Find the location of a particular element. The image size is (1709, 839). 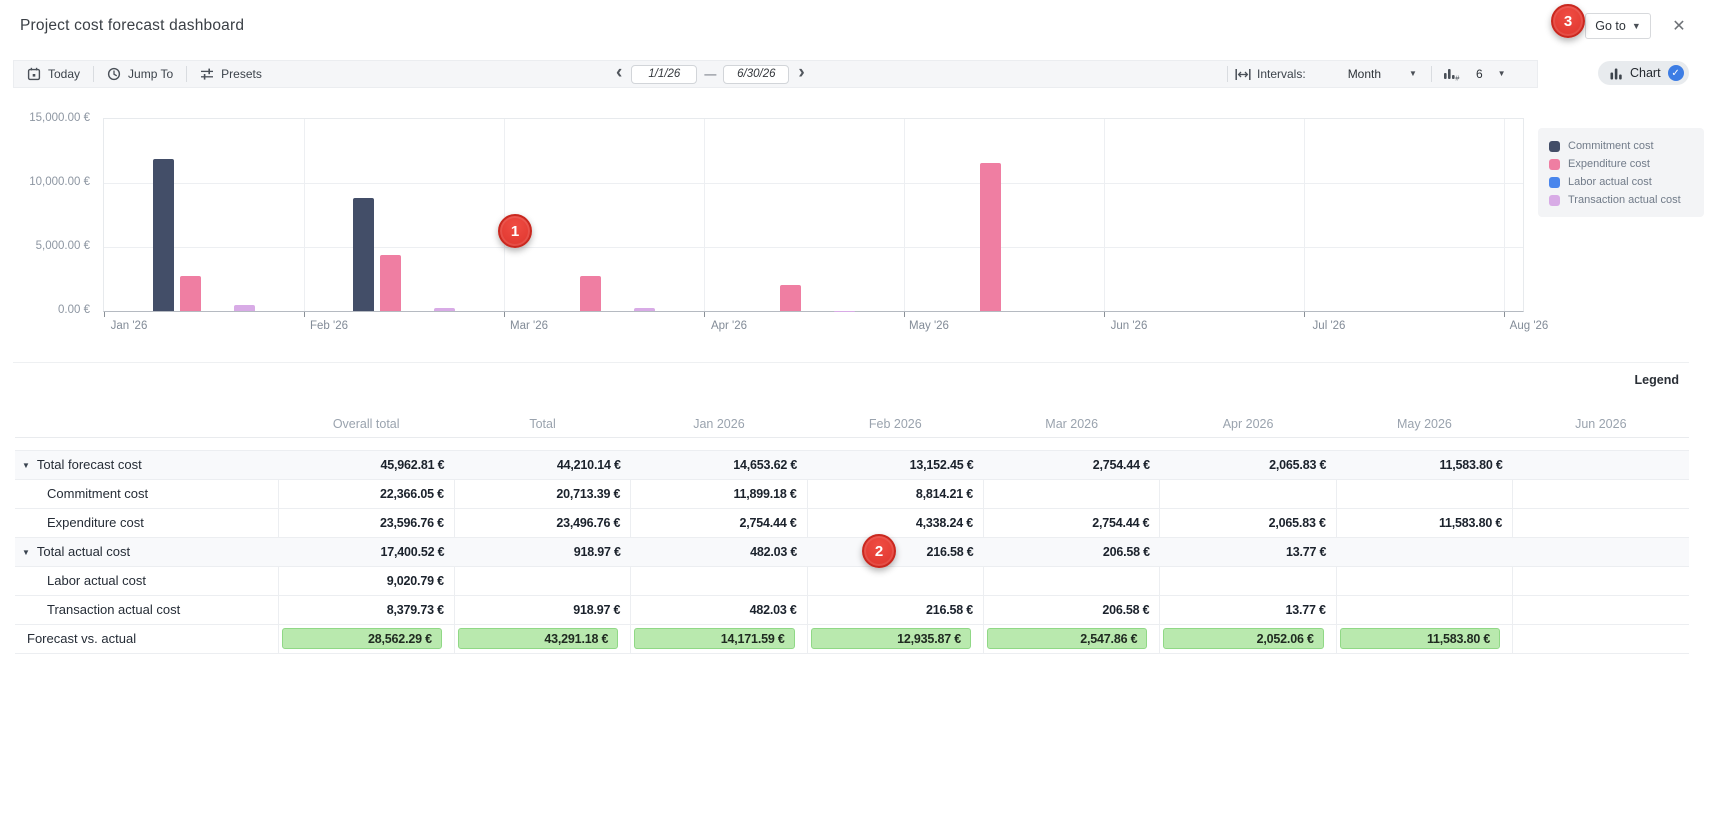

cell: 206.58 € is located at coordinates (1071, 609).